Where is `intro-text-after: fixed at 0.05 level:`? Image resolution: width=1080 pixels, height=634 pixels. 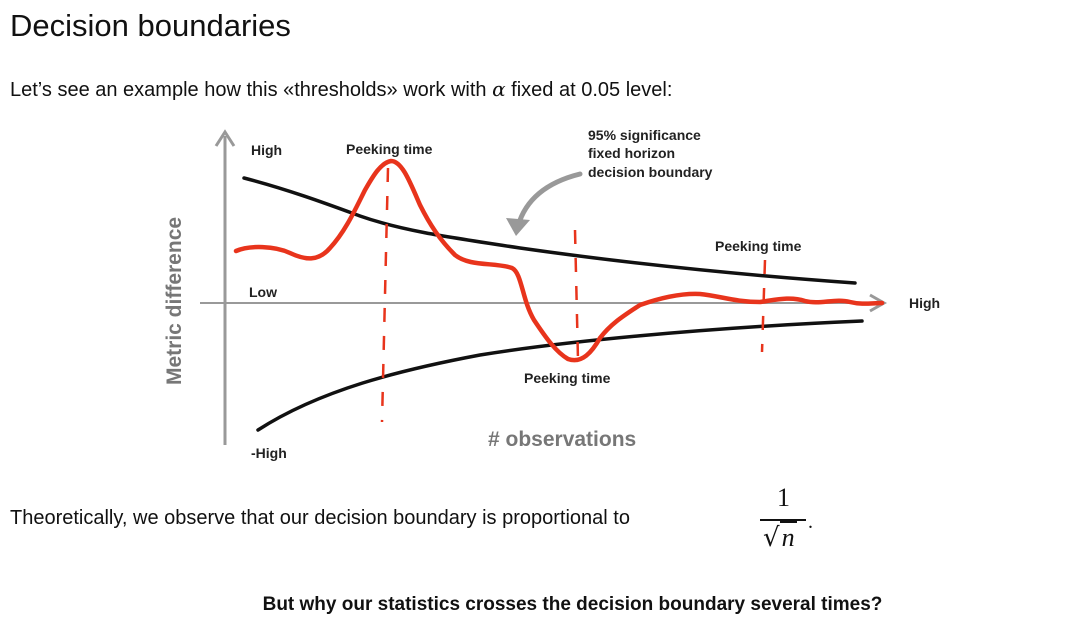 intro-text-after: fixed at 0.05 level: is located at coordinates (589, 90).